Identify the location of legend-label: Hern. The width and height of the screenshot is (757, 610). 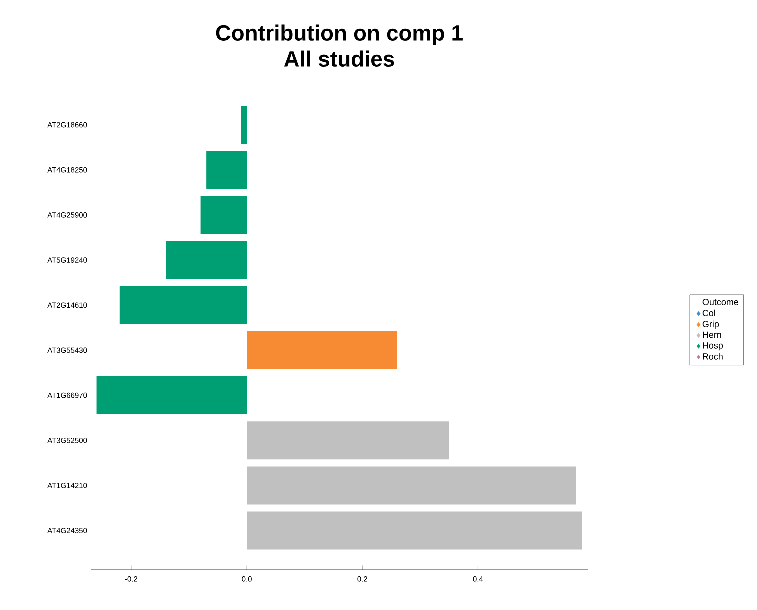
(712, 335).